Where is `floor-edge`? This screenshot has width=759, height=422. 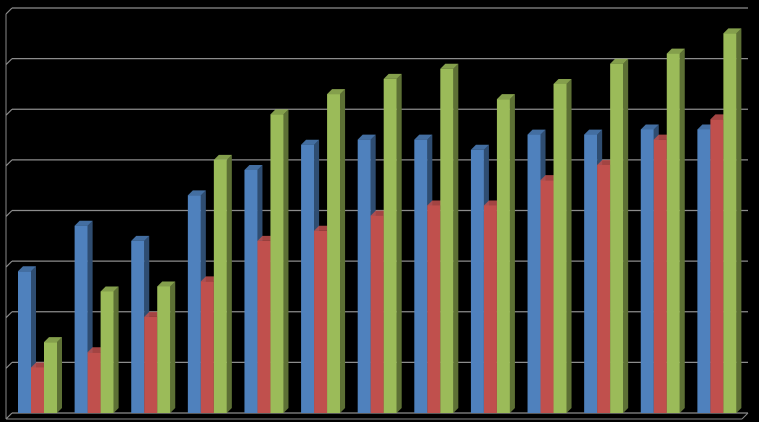
floor-edge is located at coordinates (745, 416).